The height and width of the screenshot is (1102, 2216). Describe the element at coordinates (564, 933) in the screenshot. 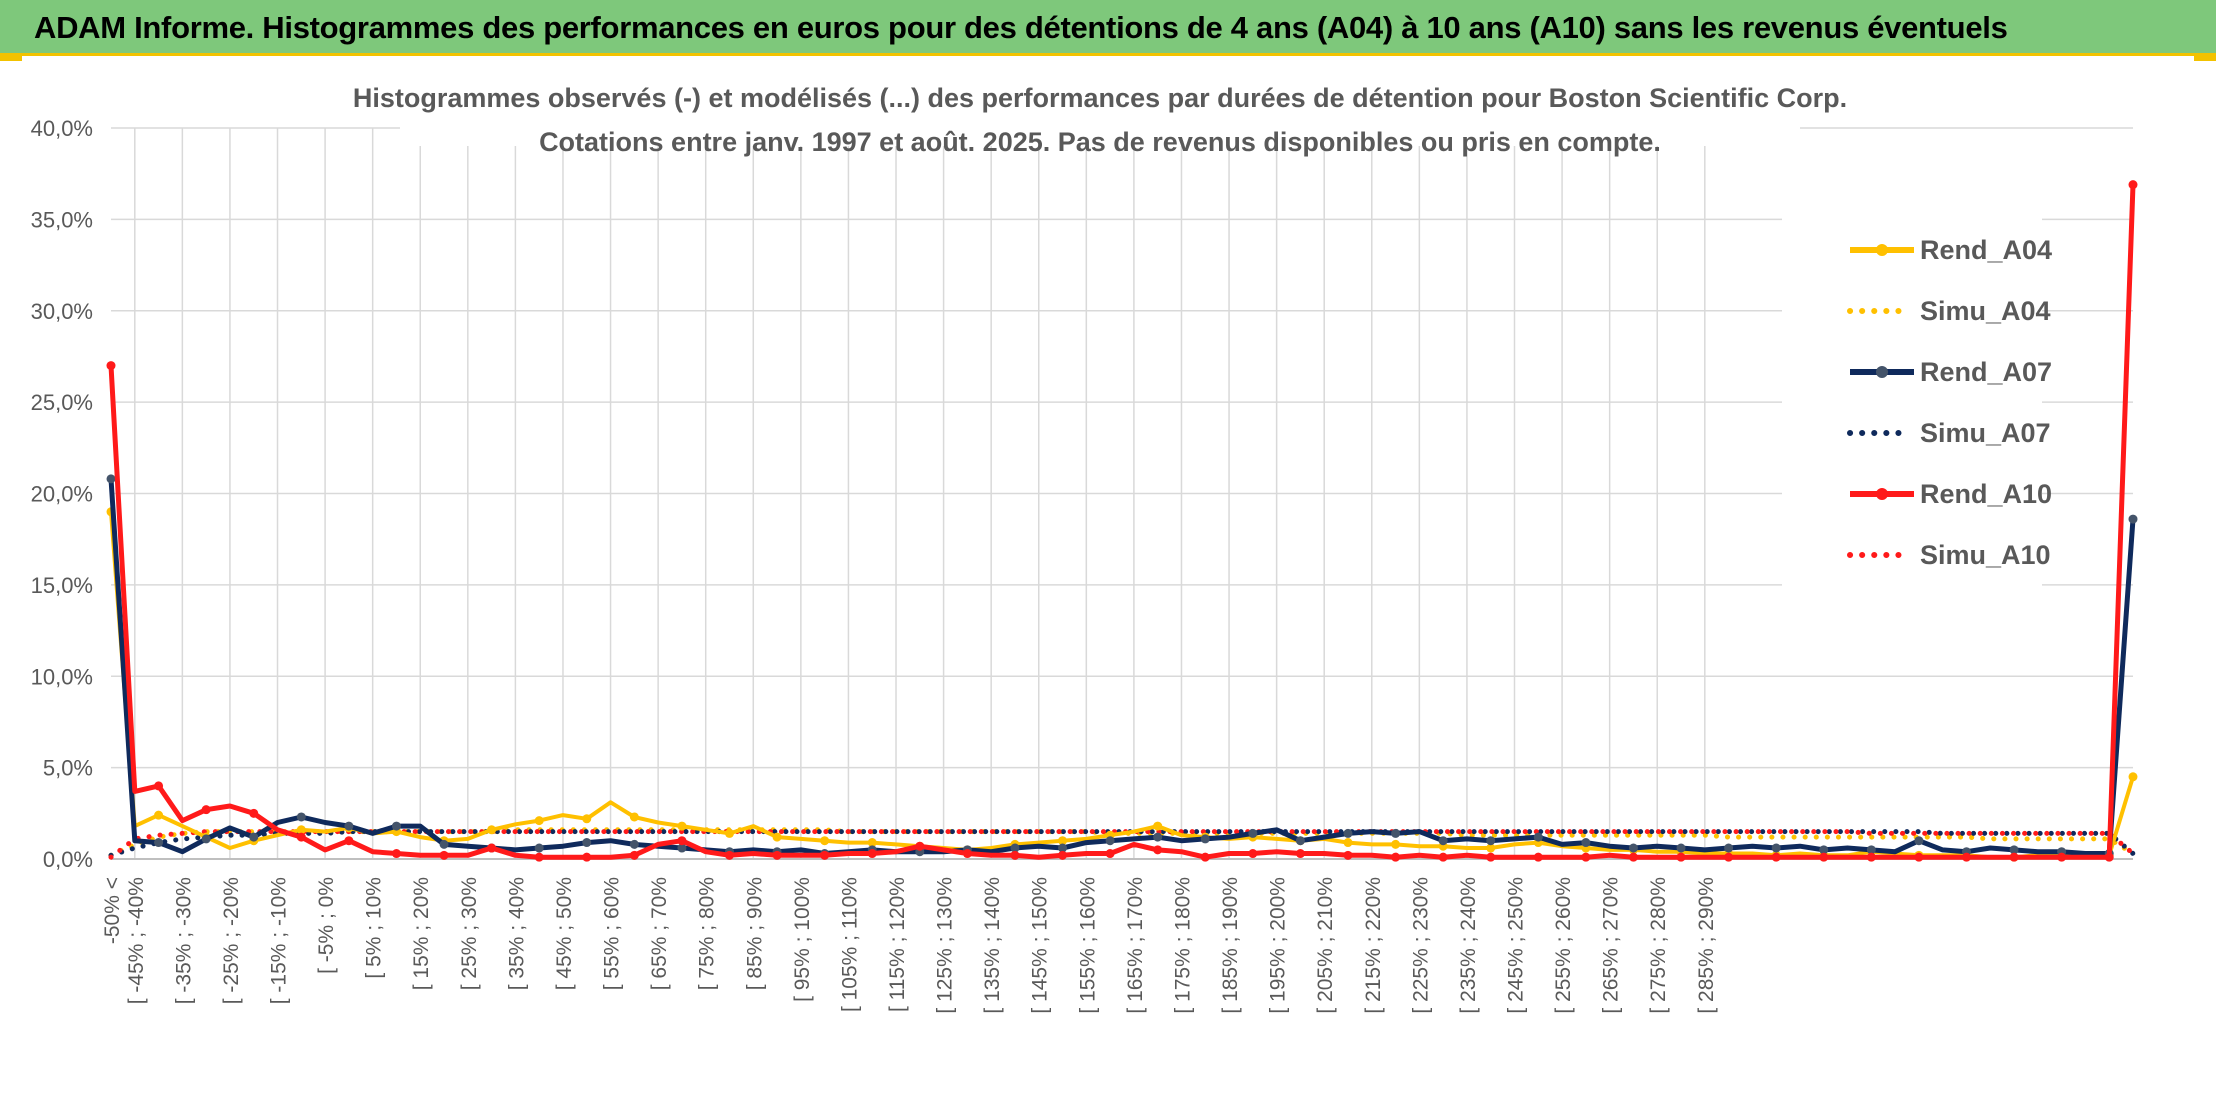

I see `x-tick-label: [ 45% ; 50%` at that location.